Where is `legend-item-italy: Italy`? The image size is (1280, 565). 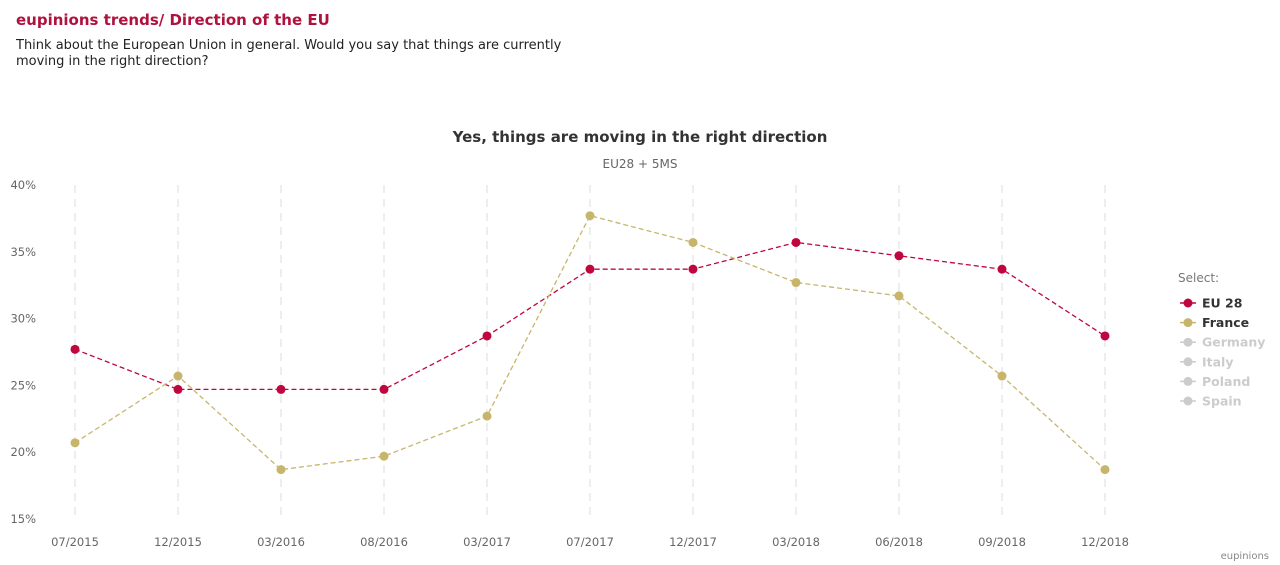
legend-item-italy: Italy is located at coordinates (1207, 361).